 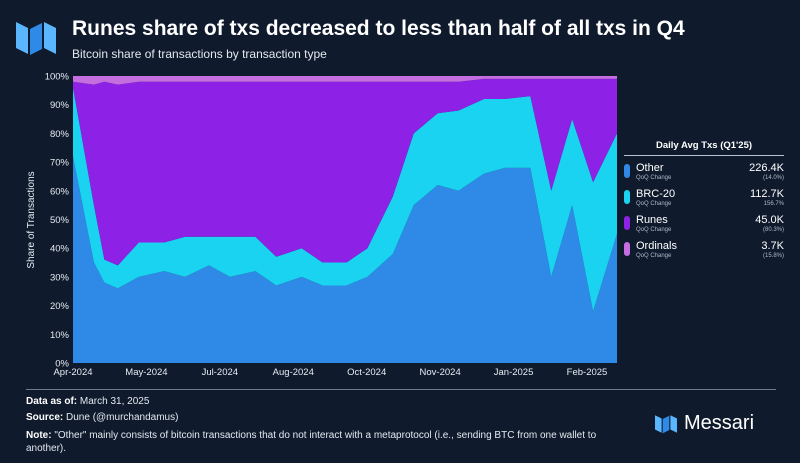 What do you see at coordinates (366, 372) in the screenshot?
I see `x-tick-label: Oct-2024` at bounding box center [366, 372].